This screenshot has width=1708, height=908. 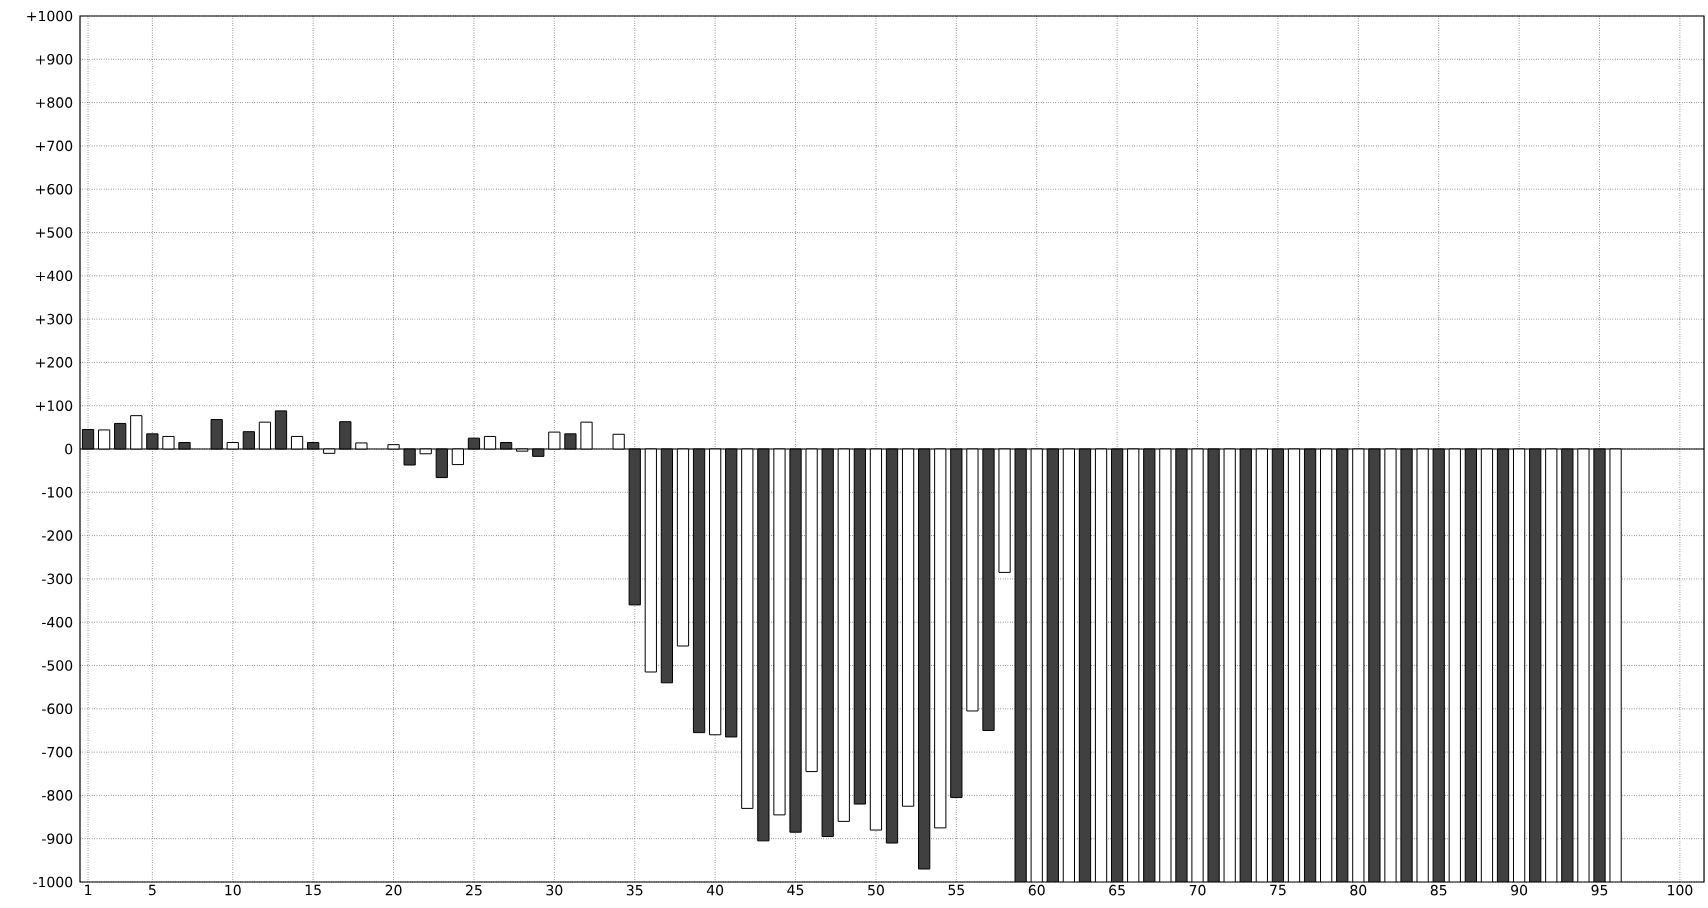 What do you see at coordinates (57, 838) in the screenshot?
I see `y-tick-label: -900` at bounding box center [57, 838].